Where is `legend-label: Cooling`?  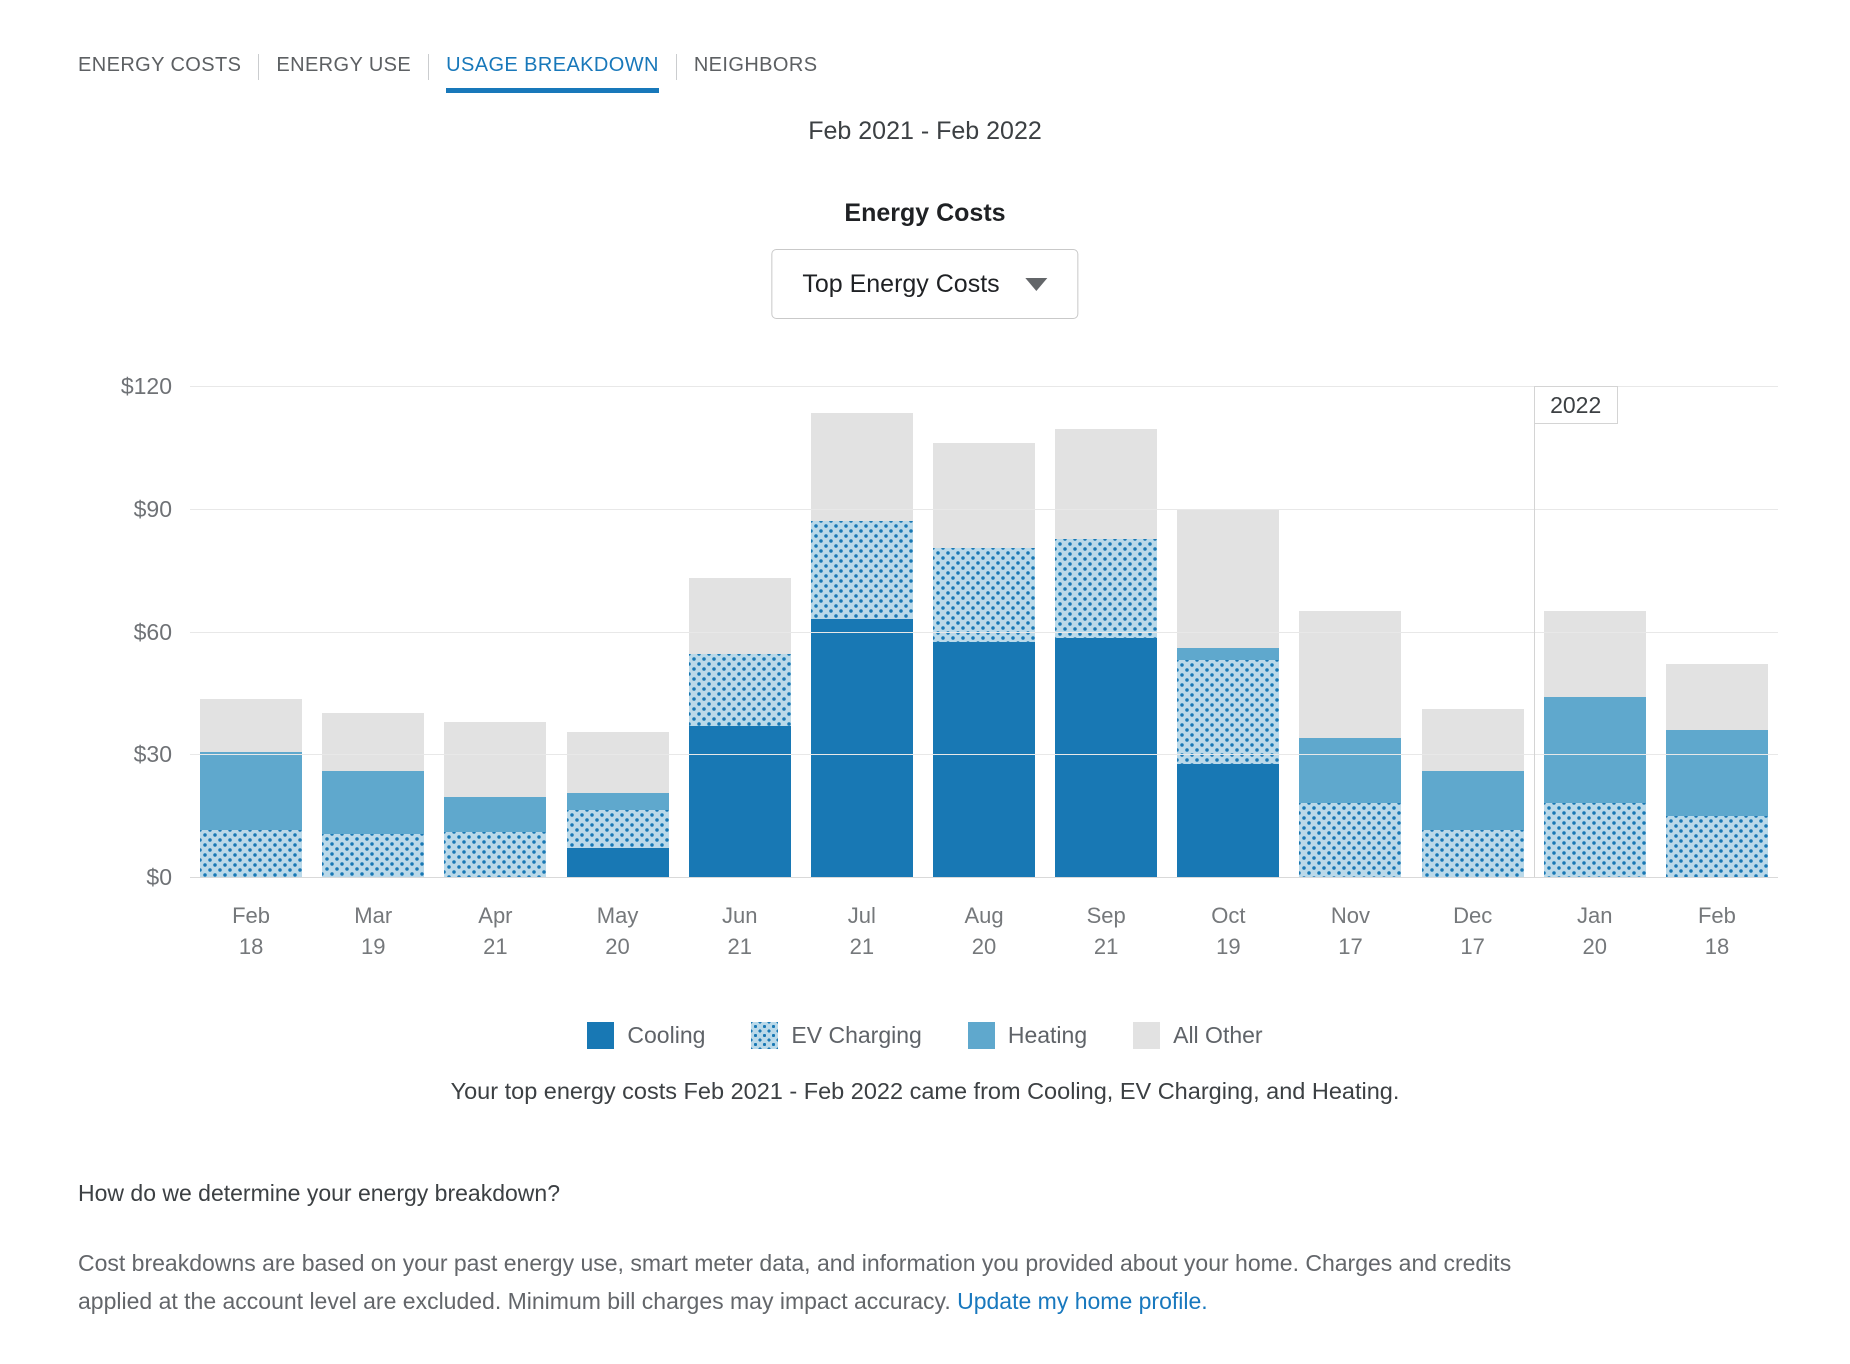
legend-label: Cooling is located at coordinates (666, 1035).